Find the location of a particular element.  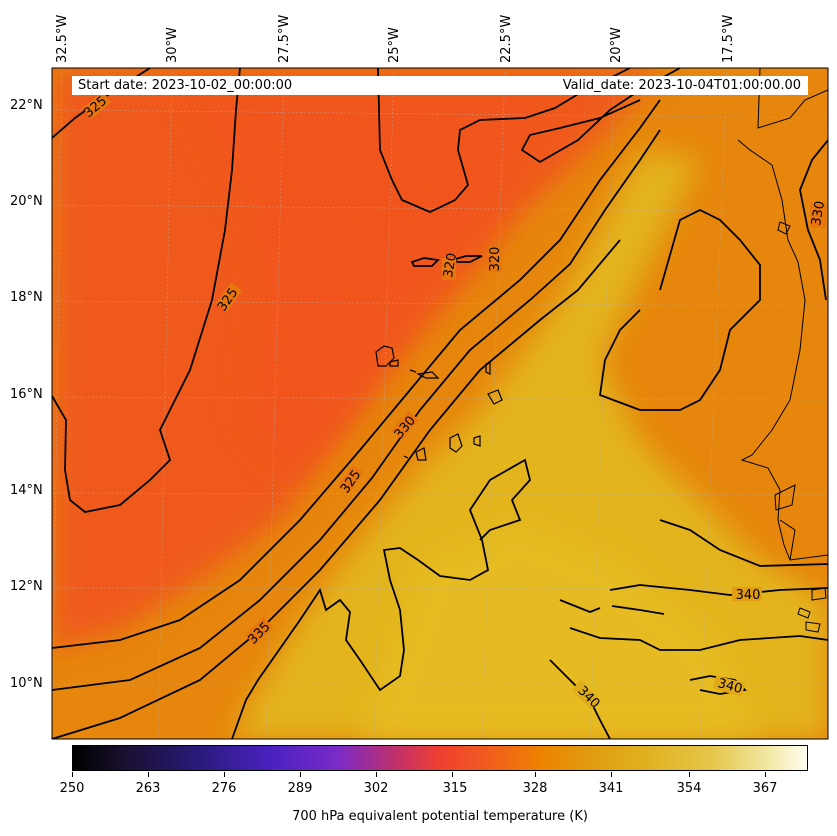

lon-label: 20°W is located at coordinates (616, 45).